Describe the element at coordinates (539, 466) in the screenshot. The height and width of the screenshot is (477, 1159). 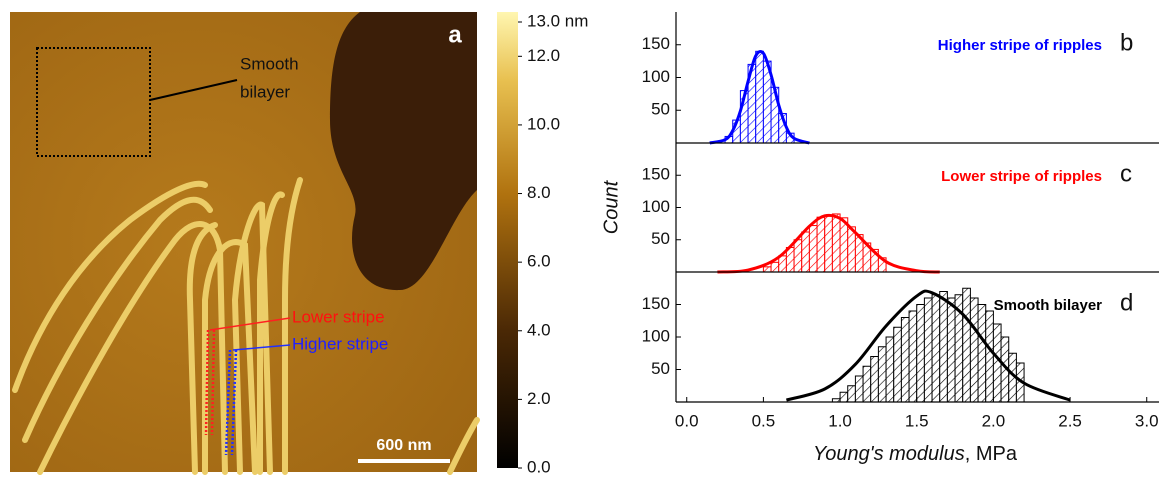
I see `colorbar-label: 0.0` at that location.